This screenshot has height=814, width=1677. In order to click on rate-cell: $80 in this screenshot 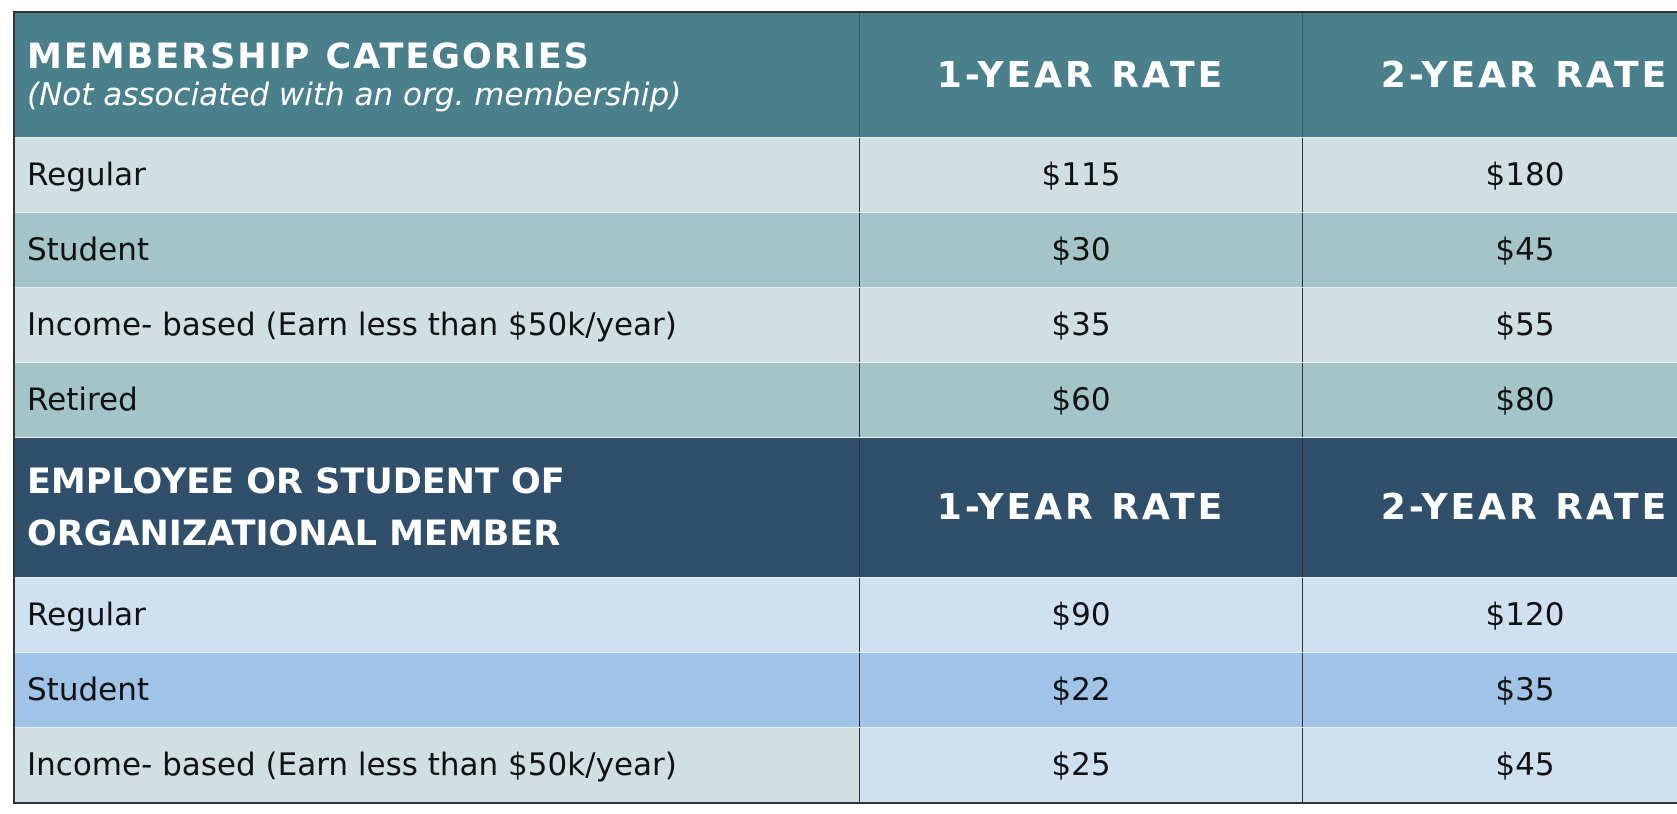, I will do `click(1489, 400)`.